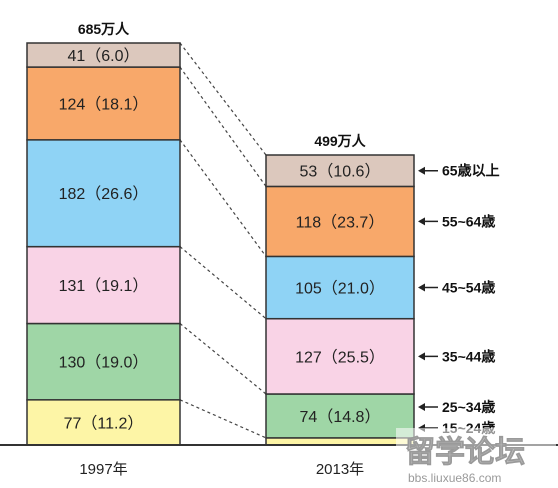 The image size is (558, 488). Describe the element at coordinates (104, 286) in the screenshot. I see `data-label: 131（19.1）` at that location.